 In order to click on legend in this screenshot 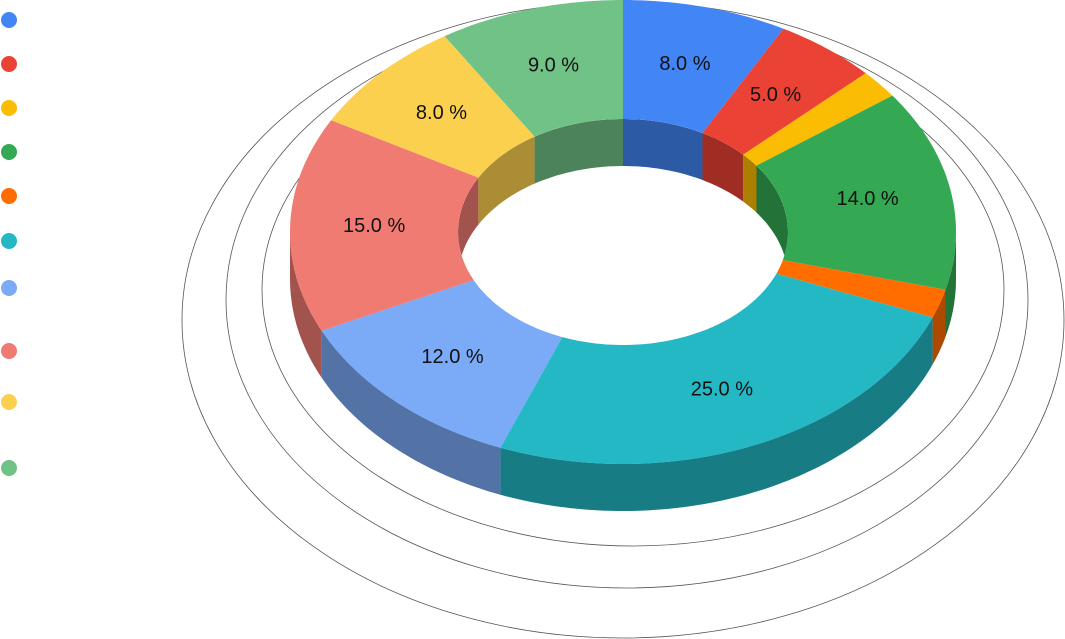, I will do `click(9, 244)`.